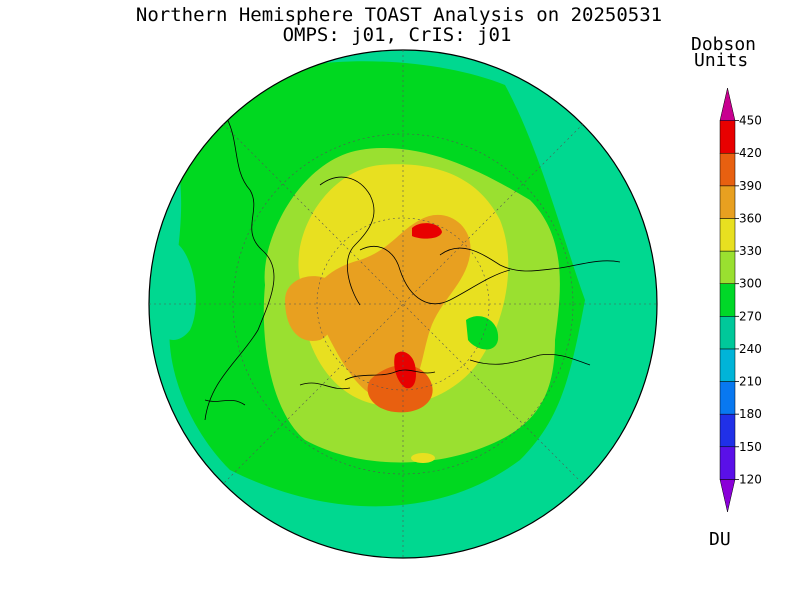  Describe the element at coordinates (750, 414) in the screenshot. I see `colorbar-tick-label: 180` at that location.